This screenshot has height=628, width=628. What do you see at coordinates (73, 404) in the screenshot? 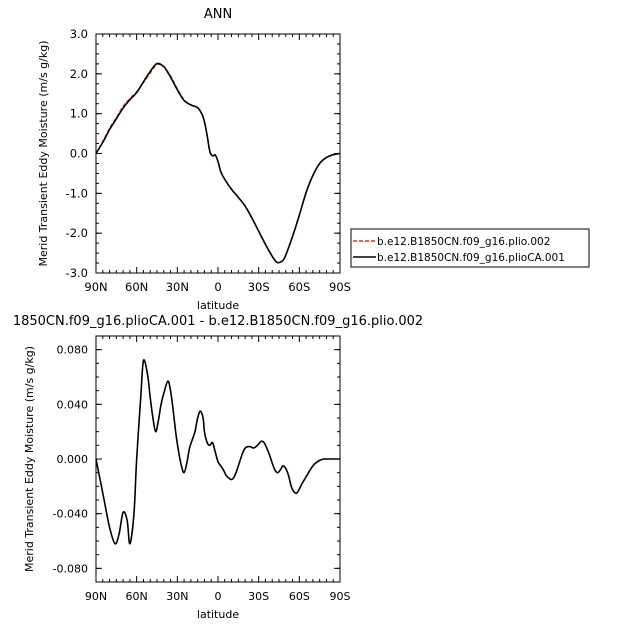
I see `y-tick-label: 0.040` at bounding box center [73, 404].